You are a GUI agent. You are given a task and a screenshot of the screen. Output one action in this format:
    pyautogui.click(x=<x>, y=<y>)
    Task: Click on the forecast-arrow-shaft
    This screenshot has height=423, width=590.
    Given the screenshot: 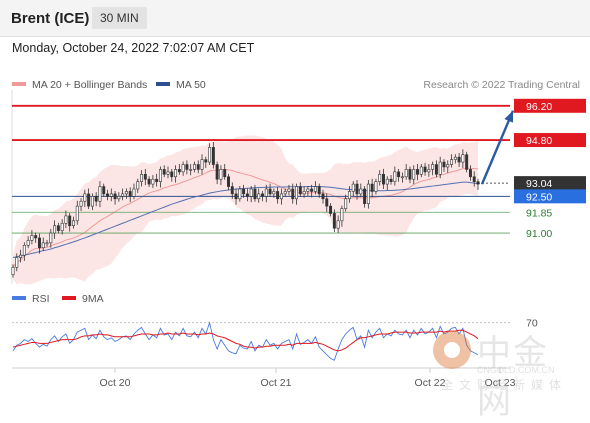 What is the action you would take?
    pyautogui.click(x=497, y=147)
    